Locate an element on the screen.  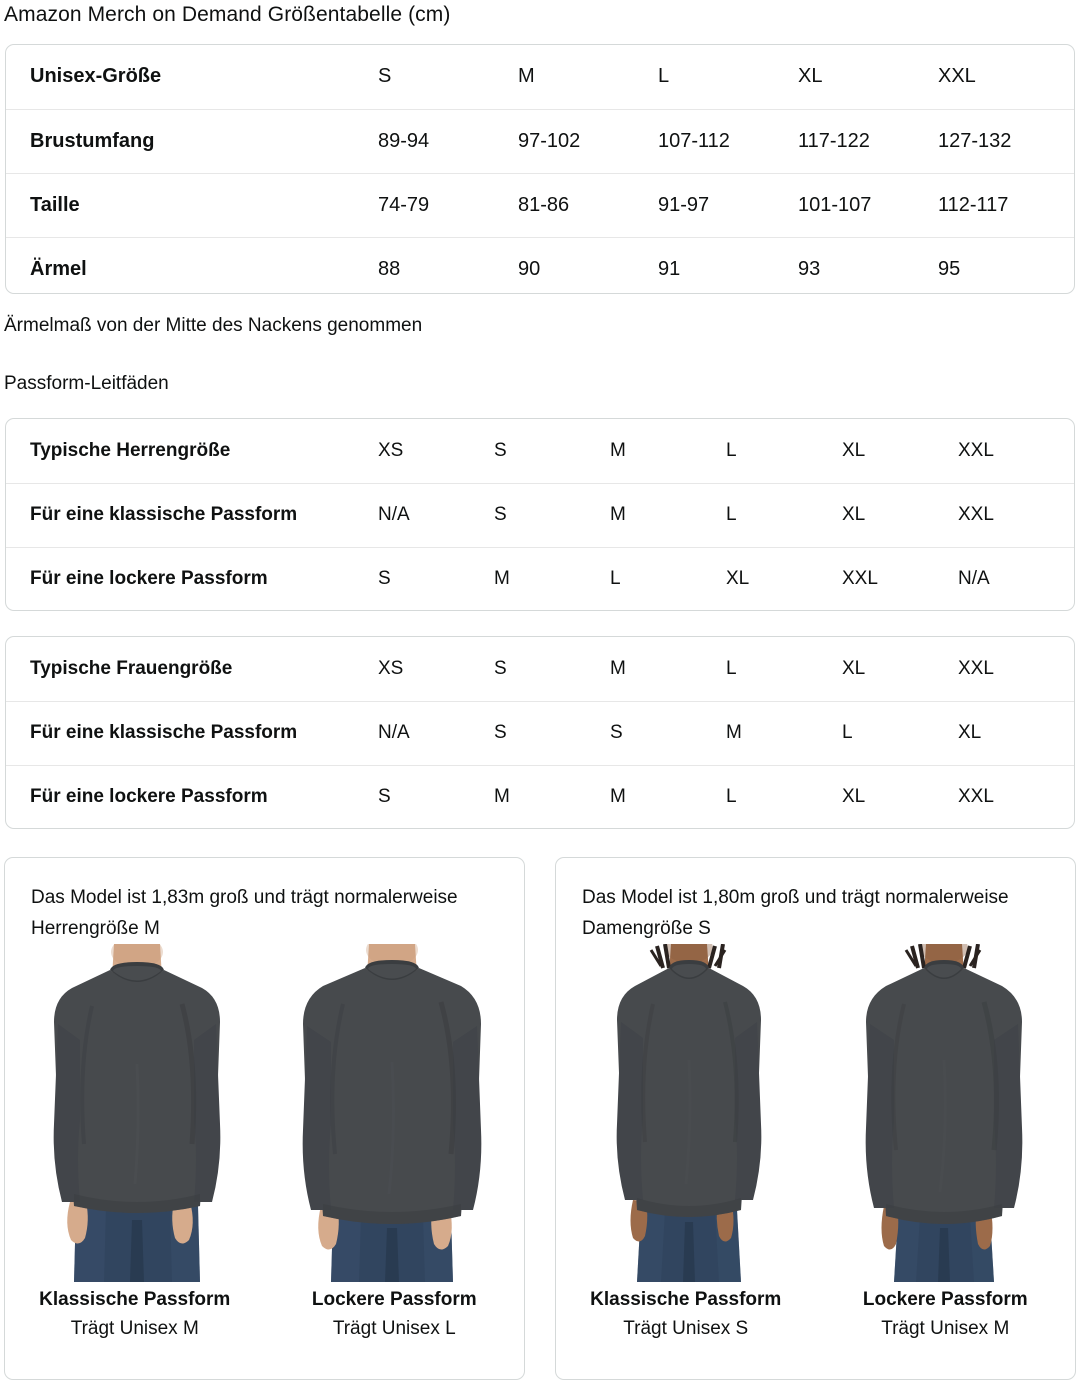
row-label: Typische Herrengröße is located at coordinates (130, 450).